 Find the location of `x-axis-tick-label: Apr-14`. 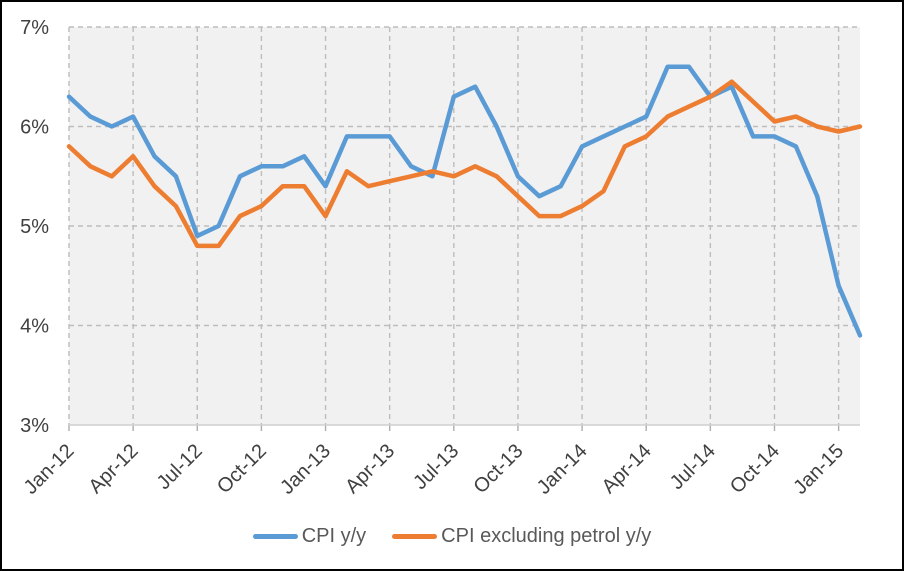

x-axis-tick-label: Apr-14 is located at coordinates (627, 469).